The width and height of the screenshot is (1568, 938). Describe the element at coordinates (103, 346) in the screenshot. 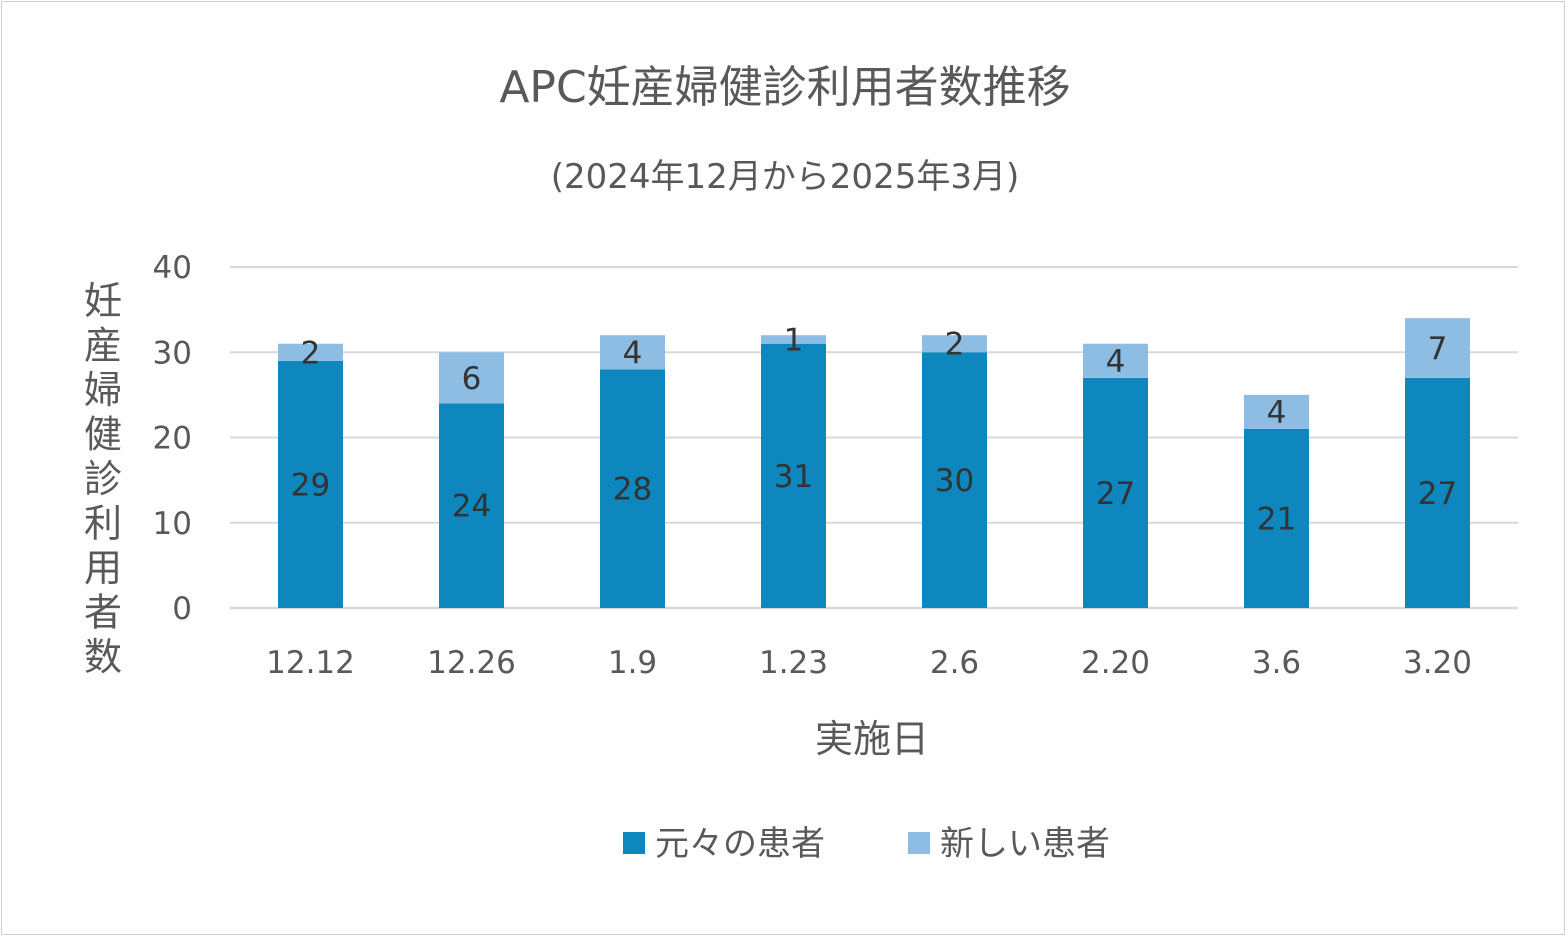

I see `y-axis-title-char: 産` at that location.